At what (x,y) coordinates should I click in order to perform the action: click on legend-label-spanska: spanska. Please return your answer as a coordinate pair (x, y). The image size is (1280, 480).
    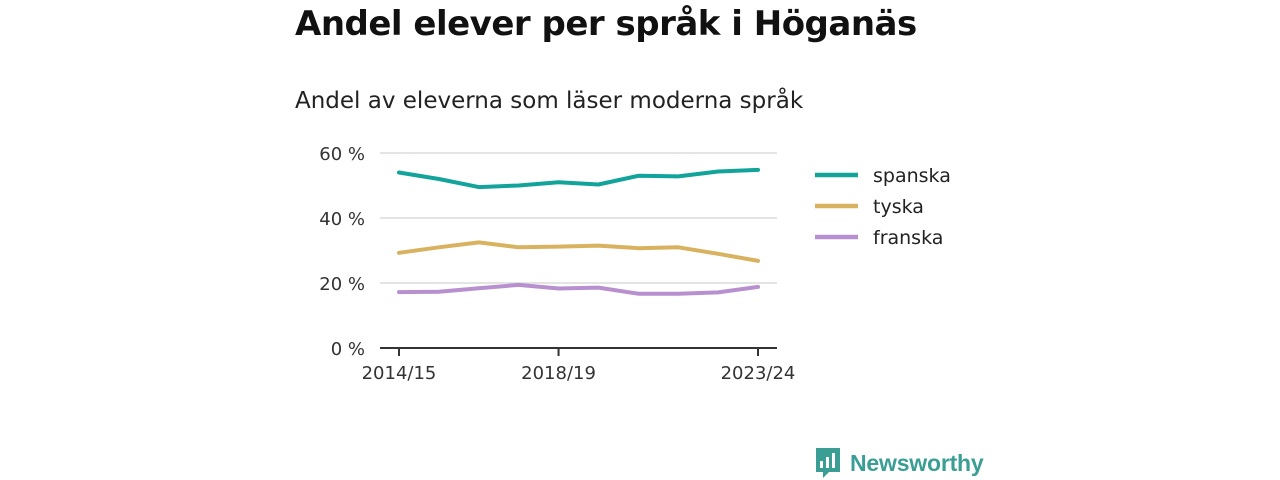
    Looking at the image, I should click on (912, 176).